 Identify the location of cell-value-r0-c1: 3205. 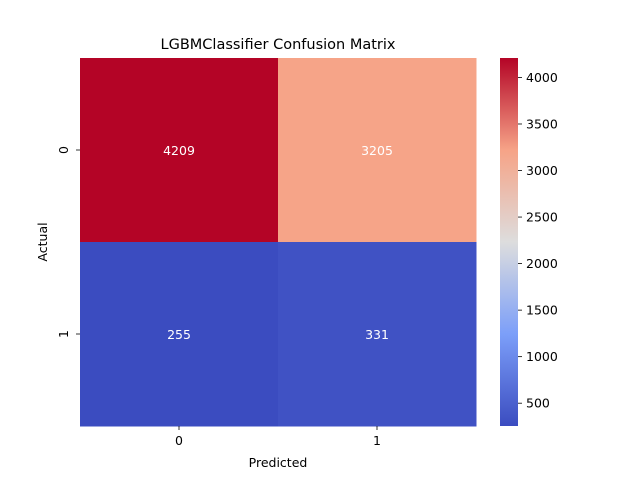
(377, 150).